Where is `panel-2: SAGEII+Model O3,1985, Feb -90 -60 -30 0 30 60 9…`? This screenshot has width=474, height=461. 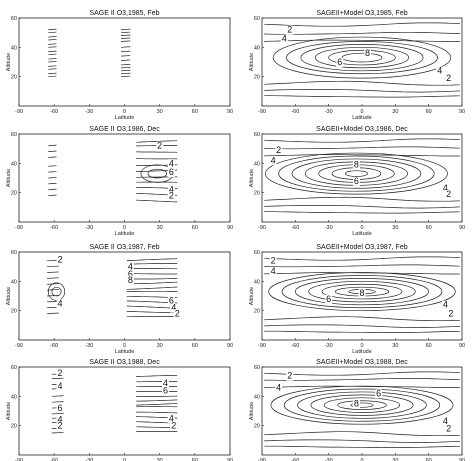
panel-2: SAGEII+Model O3,1985, Feb -90 -60 -30 0 30 60 9… is located at coordinates (357, 65).